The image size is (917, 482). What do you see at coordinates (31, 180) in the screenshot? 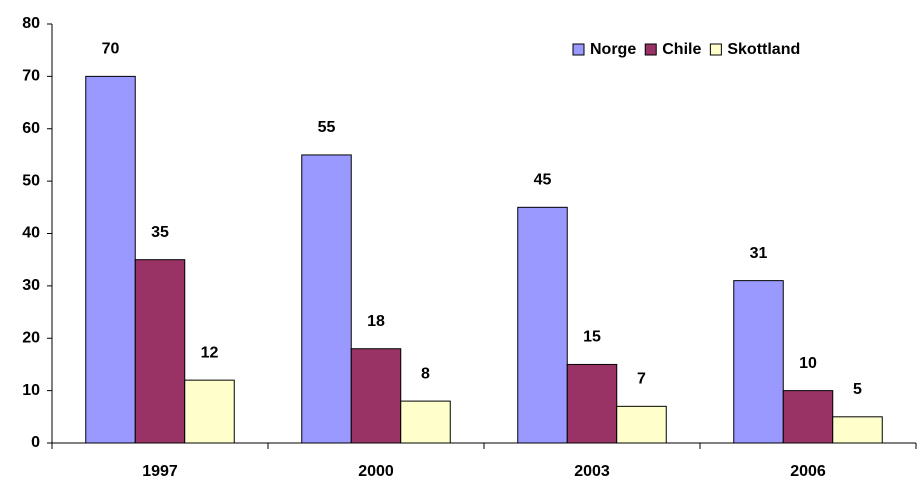
I see `y-tick-label: 50` at bounding box center [31, 180].